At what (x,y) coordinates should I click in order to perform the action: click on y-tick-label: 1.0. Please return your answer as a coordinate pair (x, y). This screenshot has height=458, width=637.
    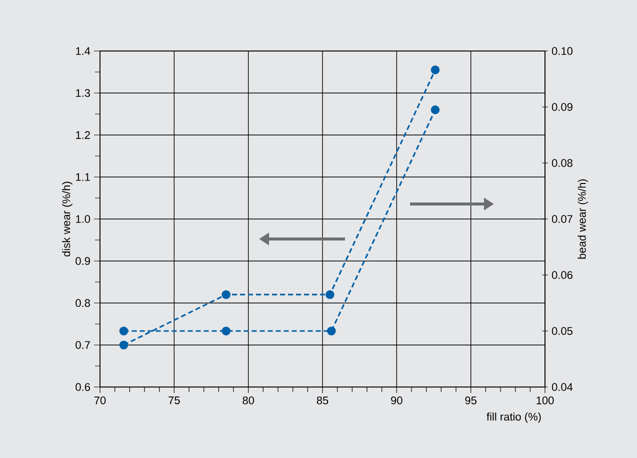
    Looking at the image, I should click on (83, 219).